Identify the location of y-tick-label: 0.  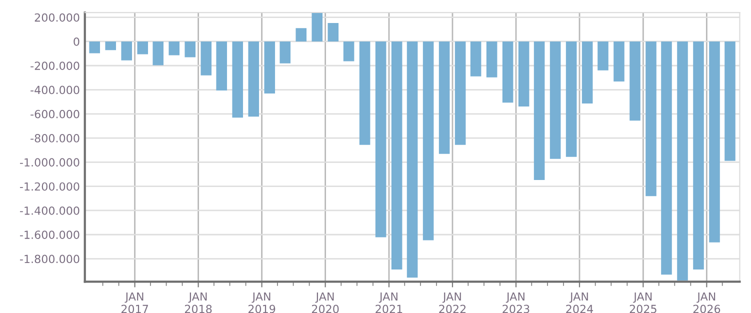
(77, 41).